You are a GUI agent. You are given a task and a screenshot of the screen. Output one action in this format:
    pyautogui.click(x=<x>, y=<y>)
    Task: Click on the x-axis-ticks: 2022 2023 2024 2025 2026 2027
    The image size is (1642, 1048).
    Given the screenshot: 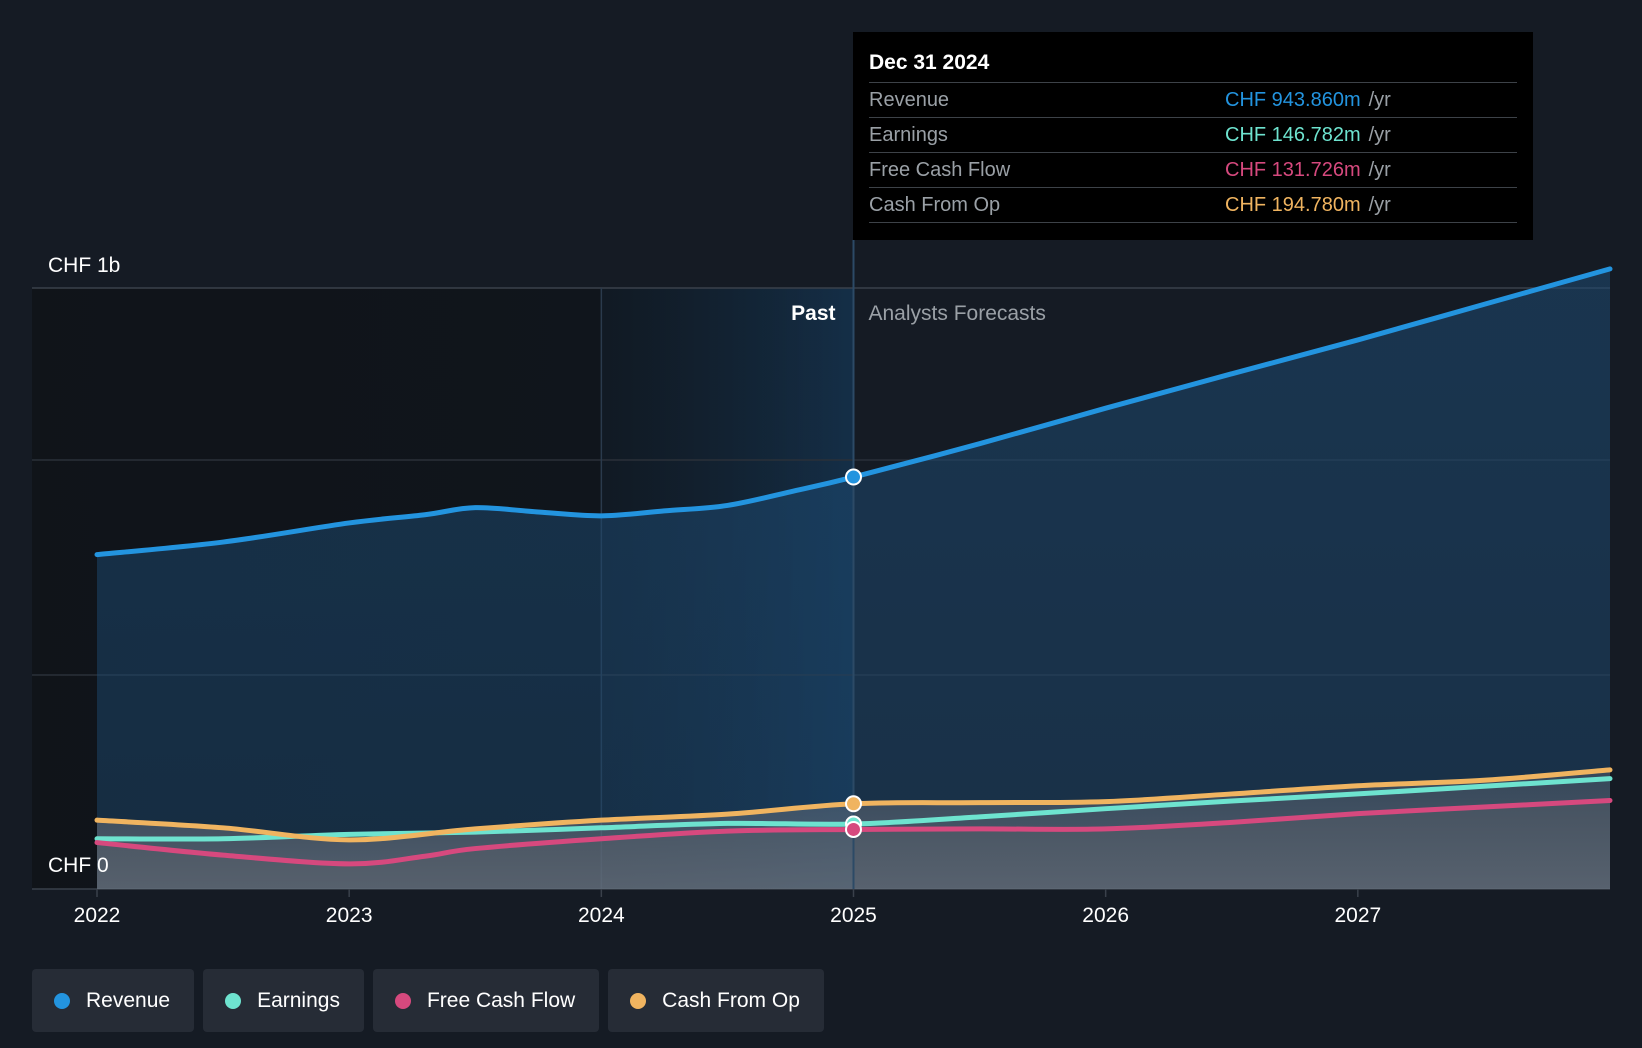 What is the action you would take?
    pyautogui.click(x=727, y=908)
    